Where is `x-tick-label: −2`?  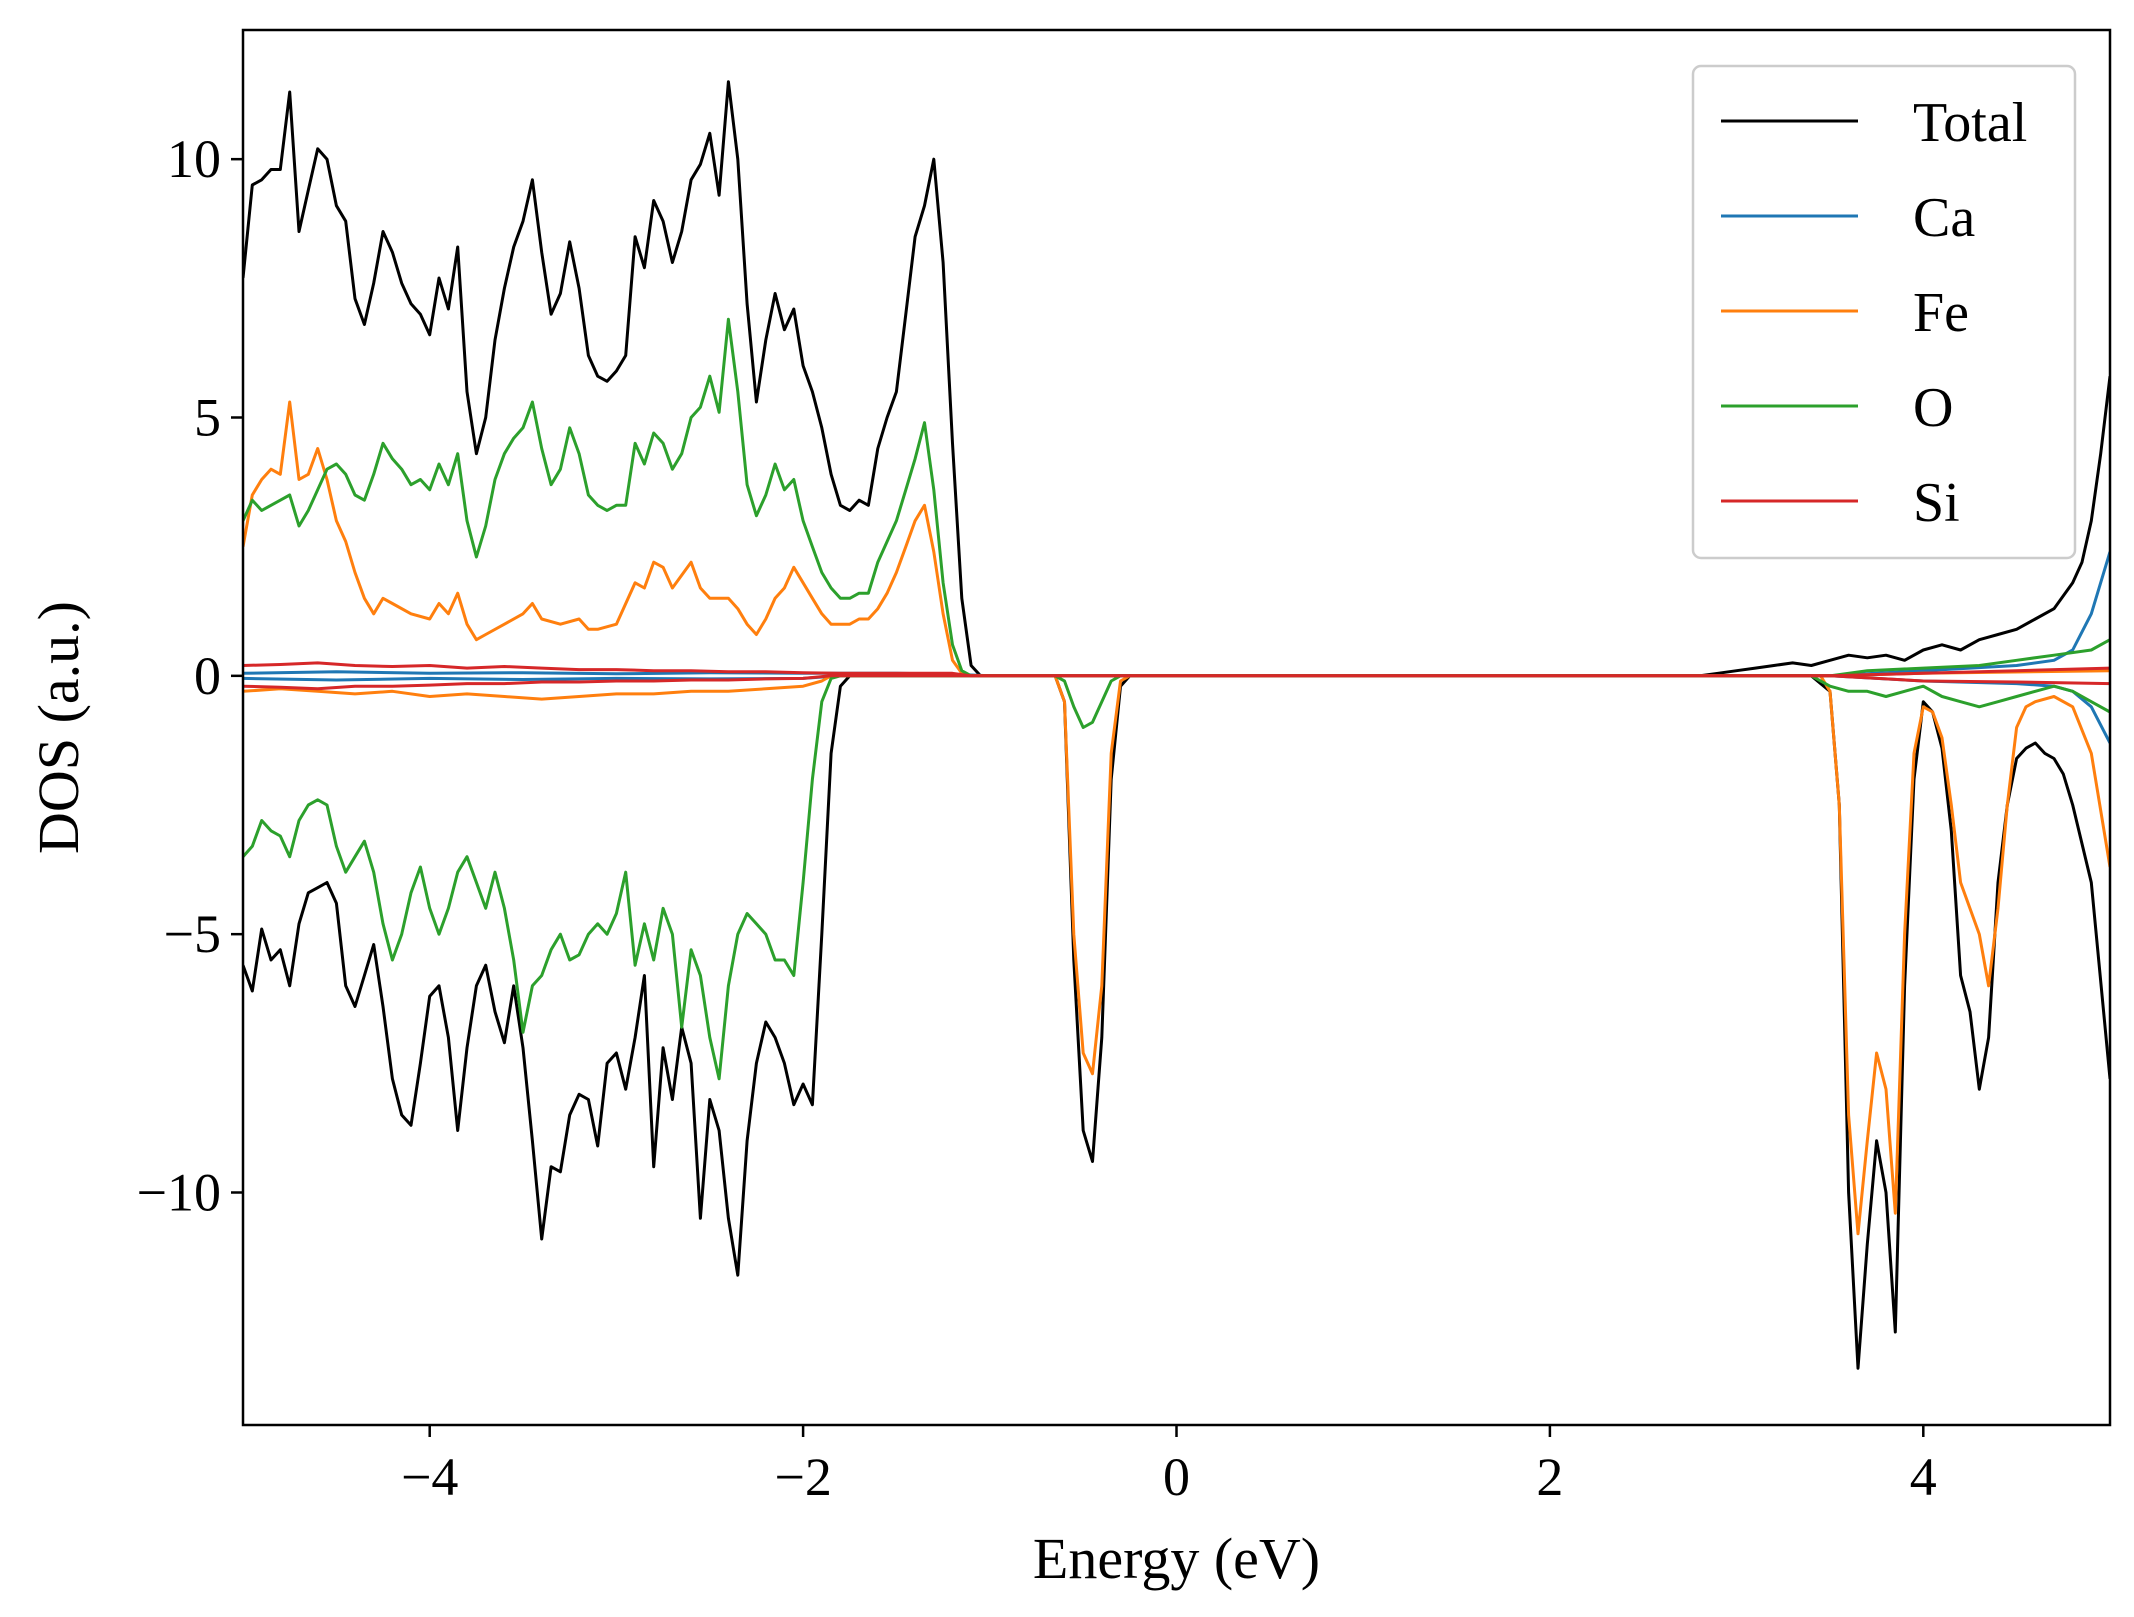
x-tick-label: −2 is located at coordinates (802, 1477).